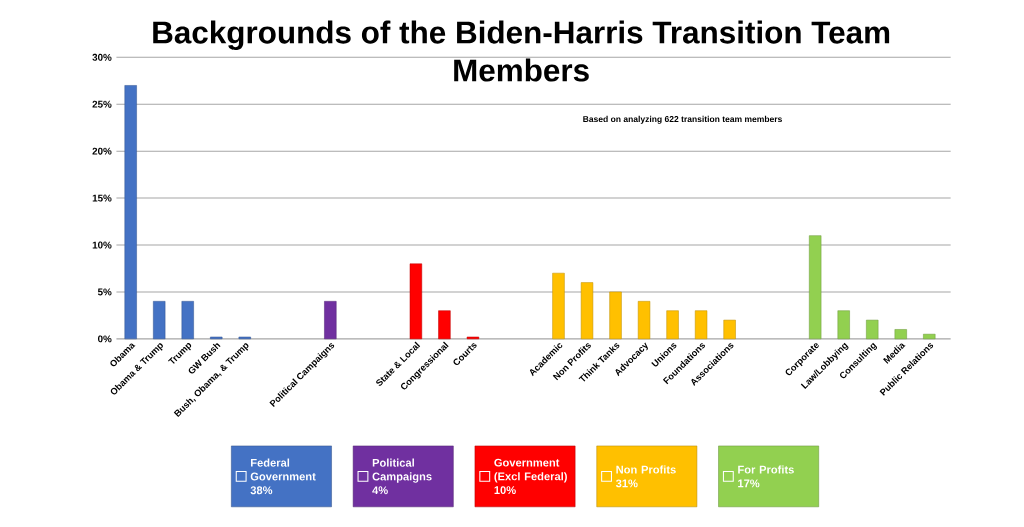  Describe the element at coordinates (766, 476) in the screenshot. I see `legend-label: For Profits 17%` at that location.